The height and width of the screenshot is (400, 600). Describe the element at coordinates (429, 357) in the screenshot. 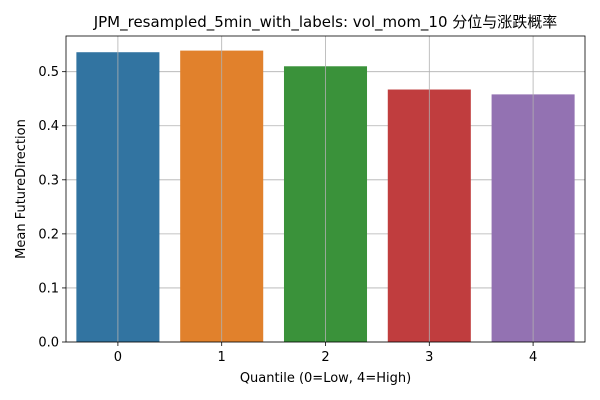

I see `x-tick-label: 3` at that location.